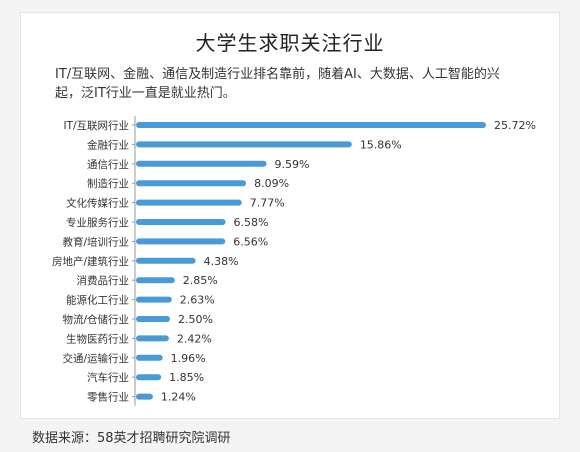  What do you see at coordinates (221, 261) in the screenshot?
I see `value-label: 4.38%` at bounding box center [221, 261].